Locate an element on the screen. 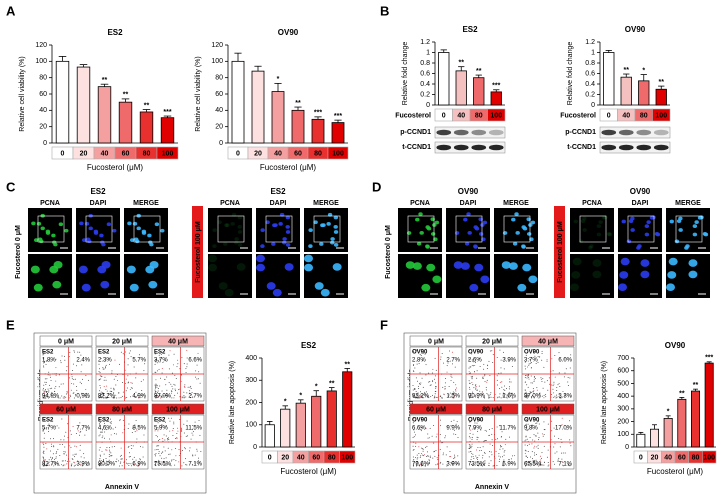 The width and height of the screenshot is (724, 501). plot-header is located at coordinates (178, 409).